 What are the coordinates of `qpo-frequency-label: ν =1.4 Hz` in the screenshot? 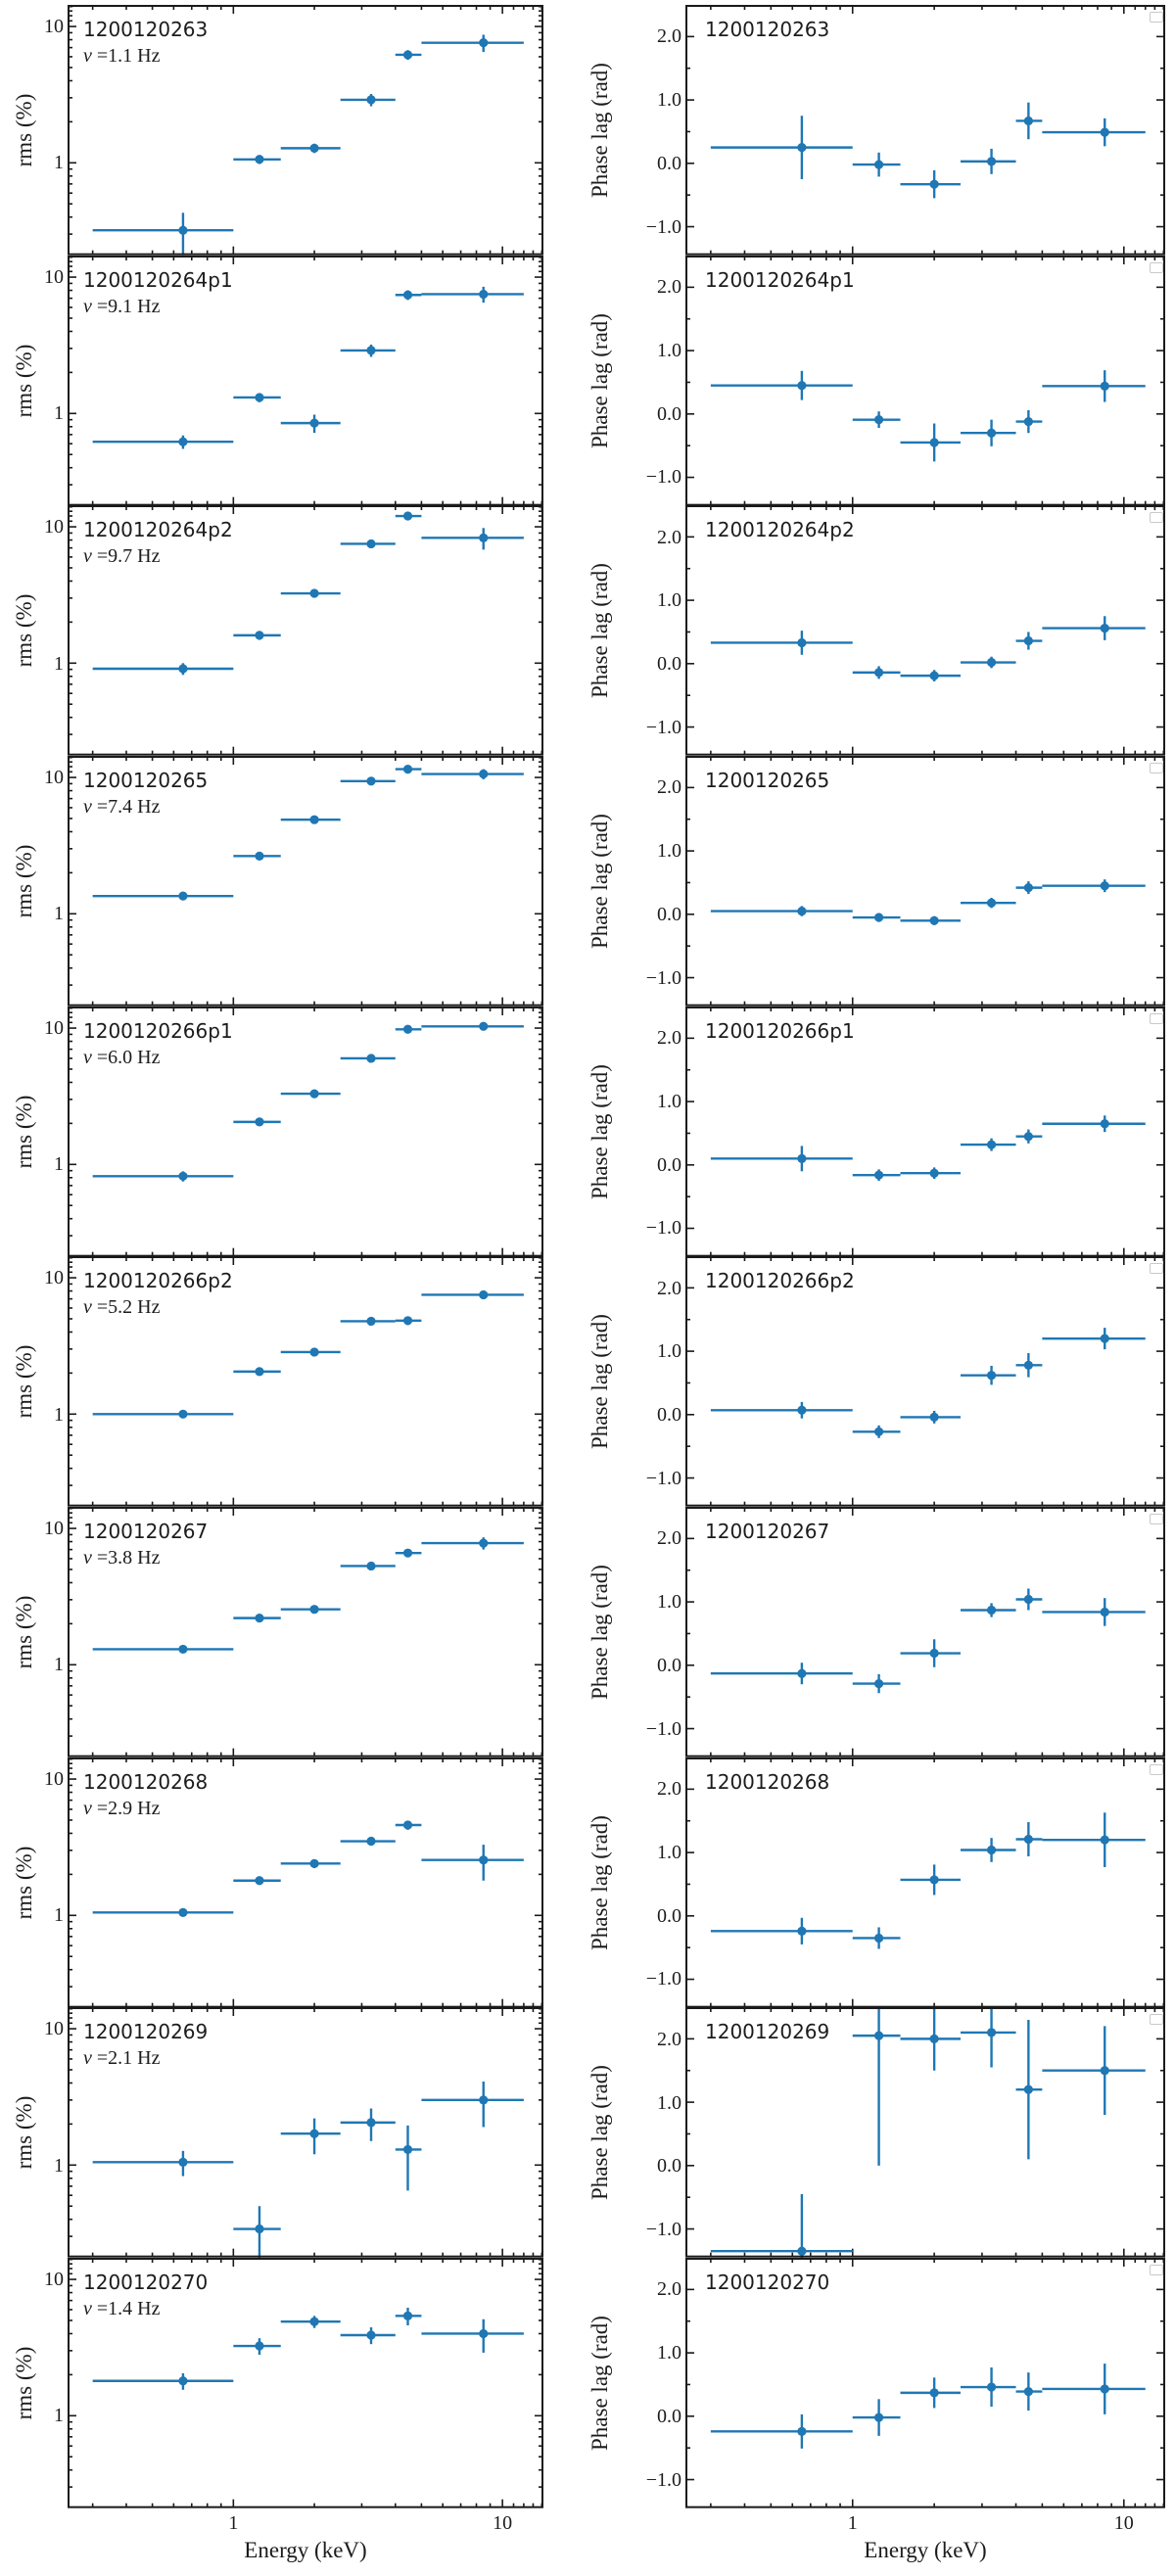 It's located at (122, 2309).